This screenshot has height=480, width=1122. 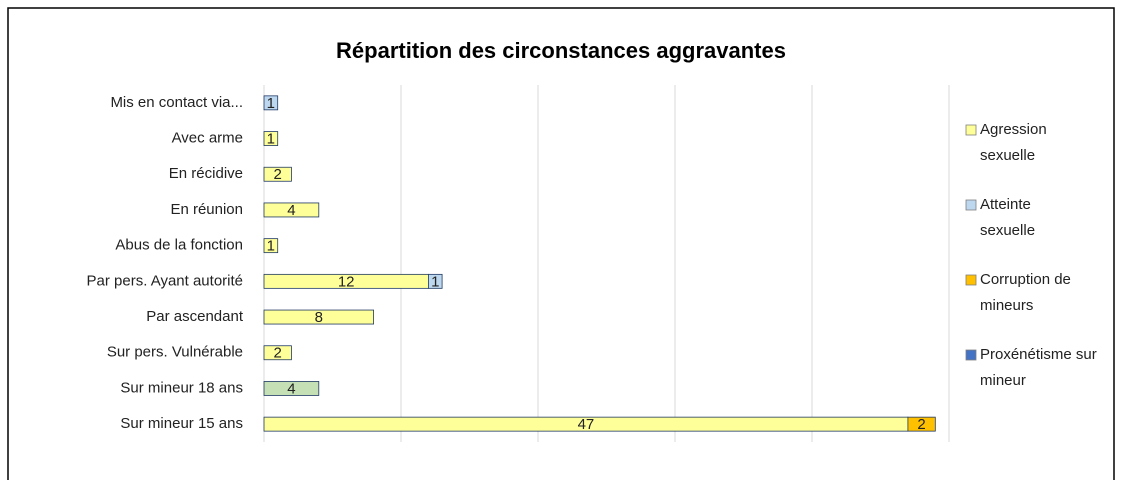 I want to click on y-tick-label: Avec arme, so click(x=207, y=138).